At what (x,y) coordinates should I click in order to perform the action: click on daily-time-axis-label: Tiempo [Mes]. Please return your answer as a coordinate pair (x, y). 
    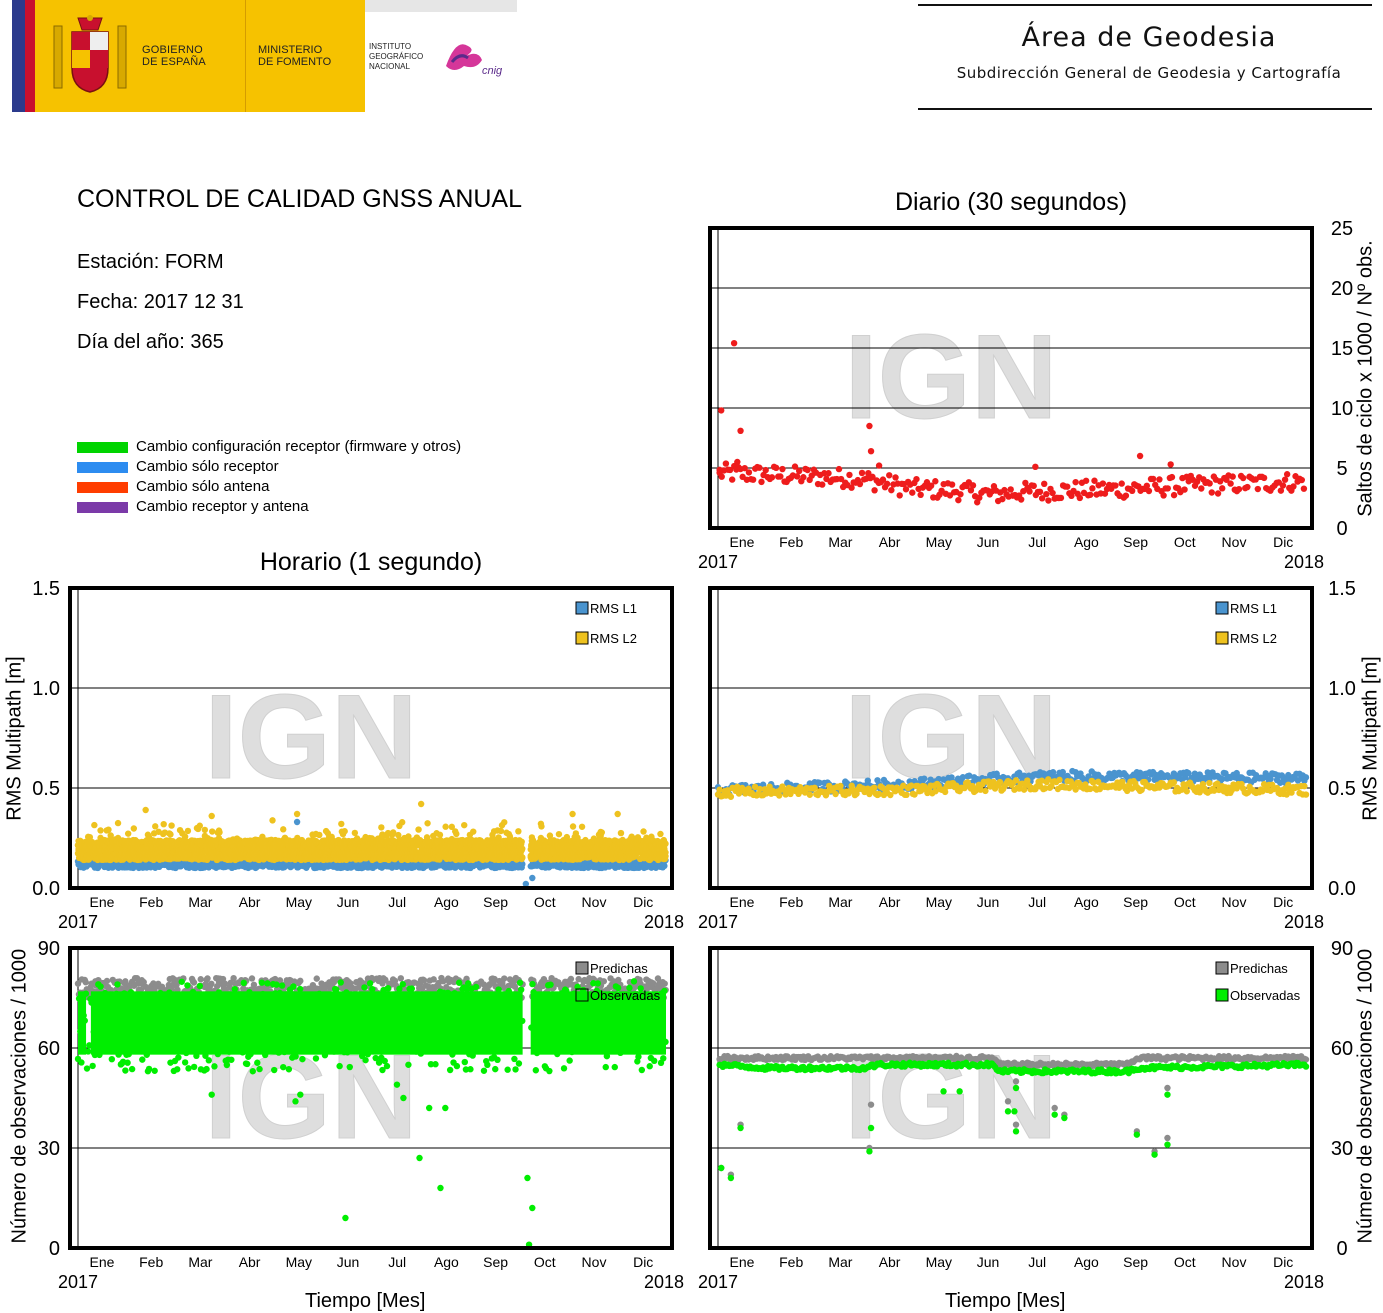
    Looking at the image, I should click on (1005, 1301).